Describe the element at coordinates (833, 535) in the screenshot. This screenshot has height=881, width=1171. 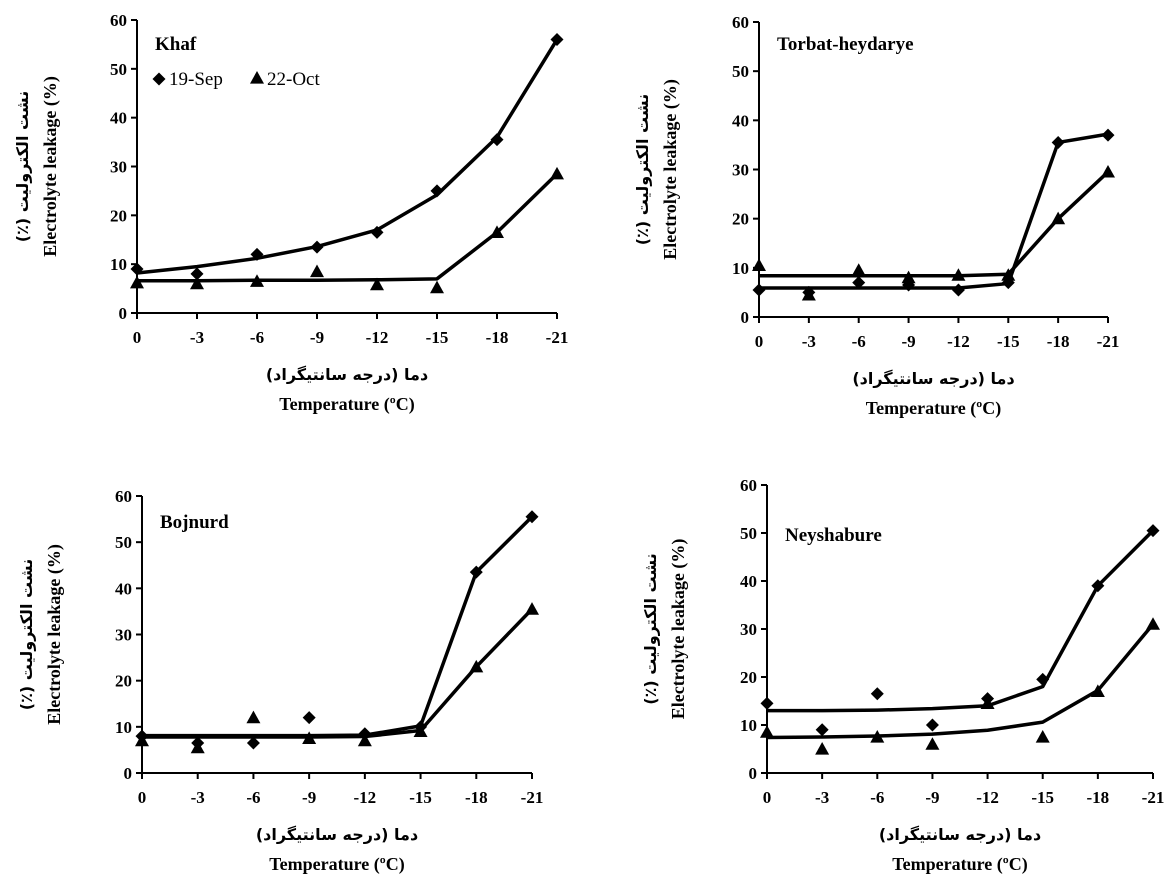
I see `panel-title: Neyshabure` at that location.